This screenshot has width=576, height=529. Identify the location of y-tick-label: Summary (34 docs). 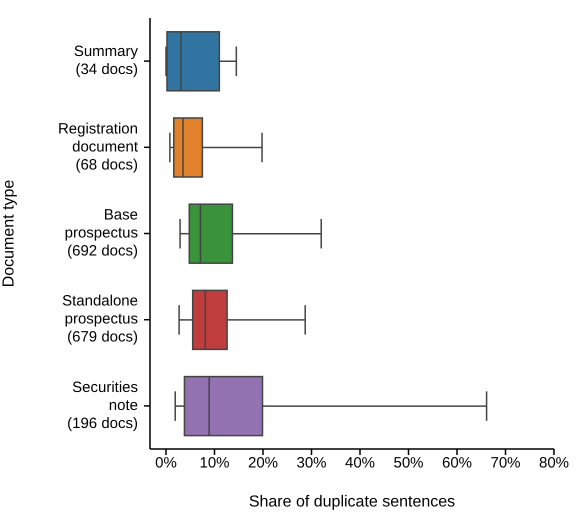
(106, 60).